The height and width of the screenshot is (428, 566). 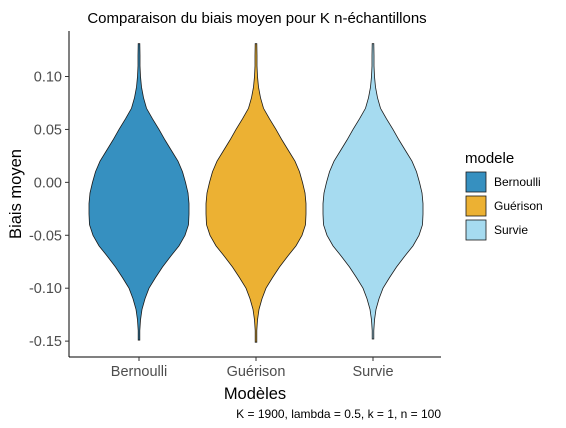 What do you see at coordinates (45, 236) in the screenshot?
I see `y-tick-label: -0.05` at bounding box center [45, 236].